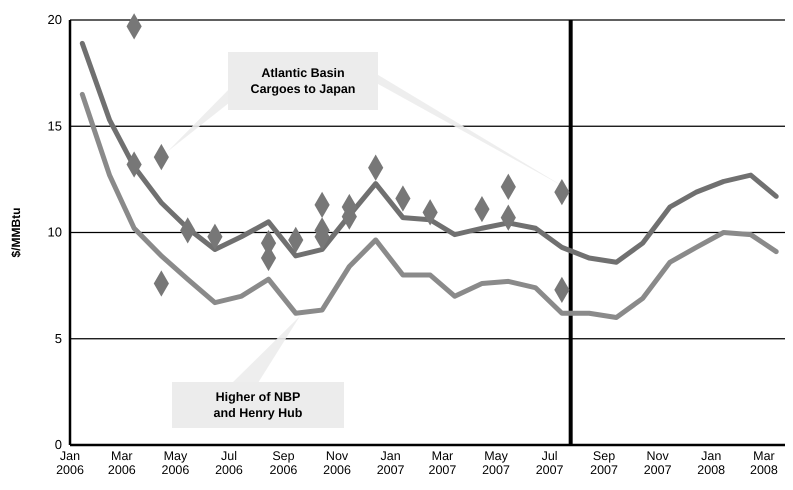 This screenshot has height=490, width=793. What do you see at coordinates (303, 81) in the screenshot?
I see `annotation: Atlantic Basin Cargoes to Japan` at bounding box center [303, 81].